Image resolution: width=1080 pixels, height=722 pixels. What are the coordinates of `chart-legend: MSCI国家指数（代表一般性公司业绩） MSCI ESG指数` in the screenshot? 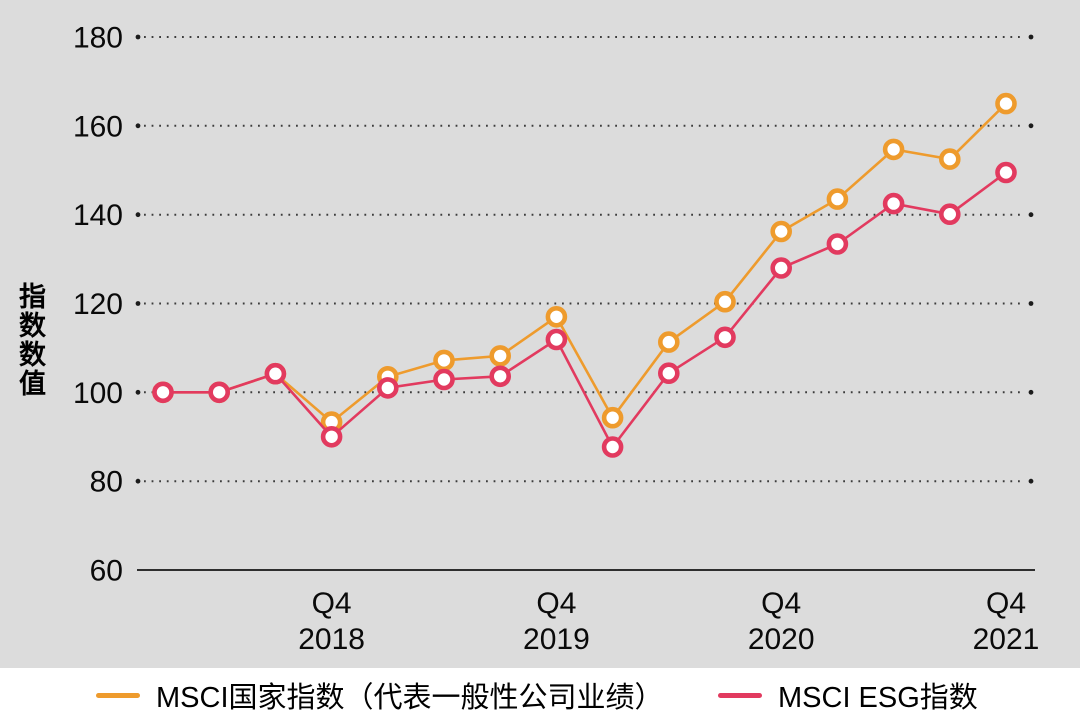 It's located at (540, 695).